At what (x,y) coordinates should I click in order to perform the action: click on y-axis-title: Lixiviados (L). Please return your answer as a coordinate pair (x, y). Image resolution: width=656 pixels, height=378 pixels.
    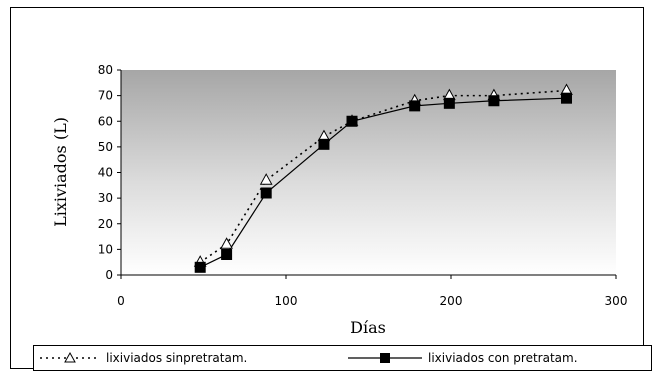
    Looking at the image, I should click on (60, 172).